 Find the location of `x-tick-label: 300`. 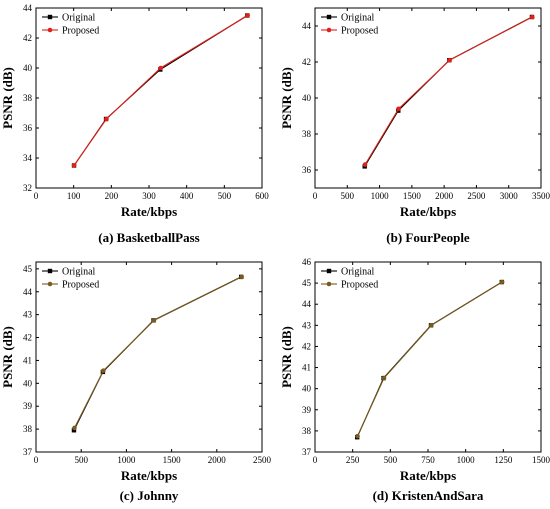

x-tick-label: 300 is located at coordinates (149, 196).